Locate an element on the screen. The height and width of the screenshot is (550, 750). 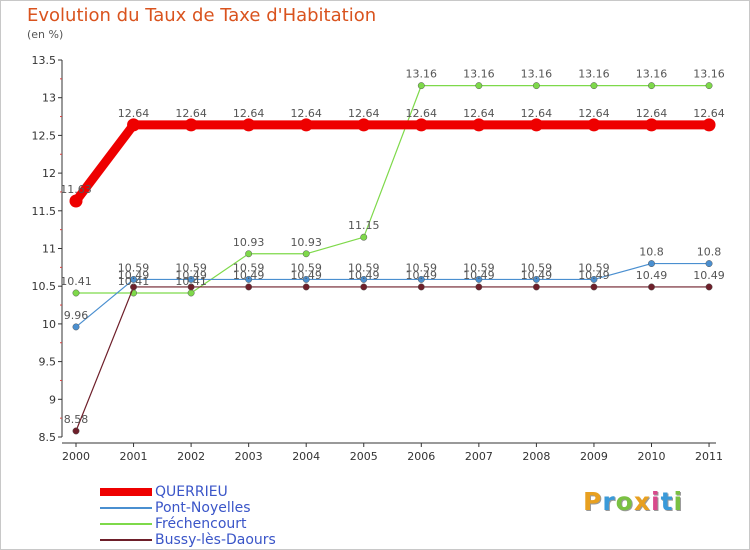
y-tick-label: 11.5 is located at coordinates (44, 211).